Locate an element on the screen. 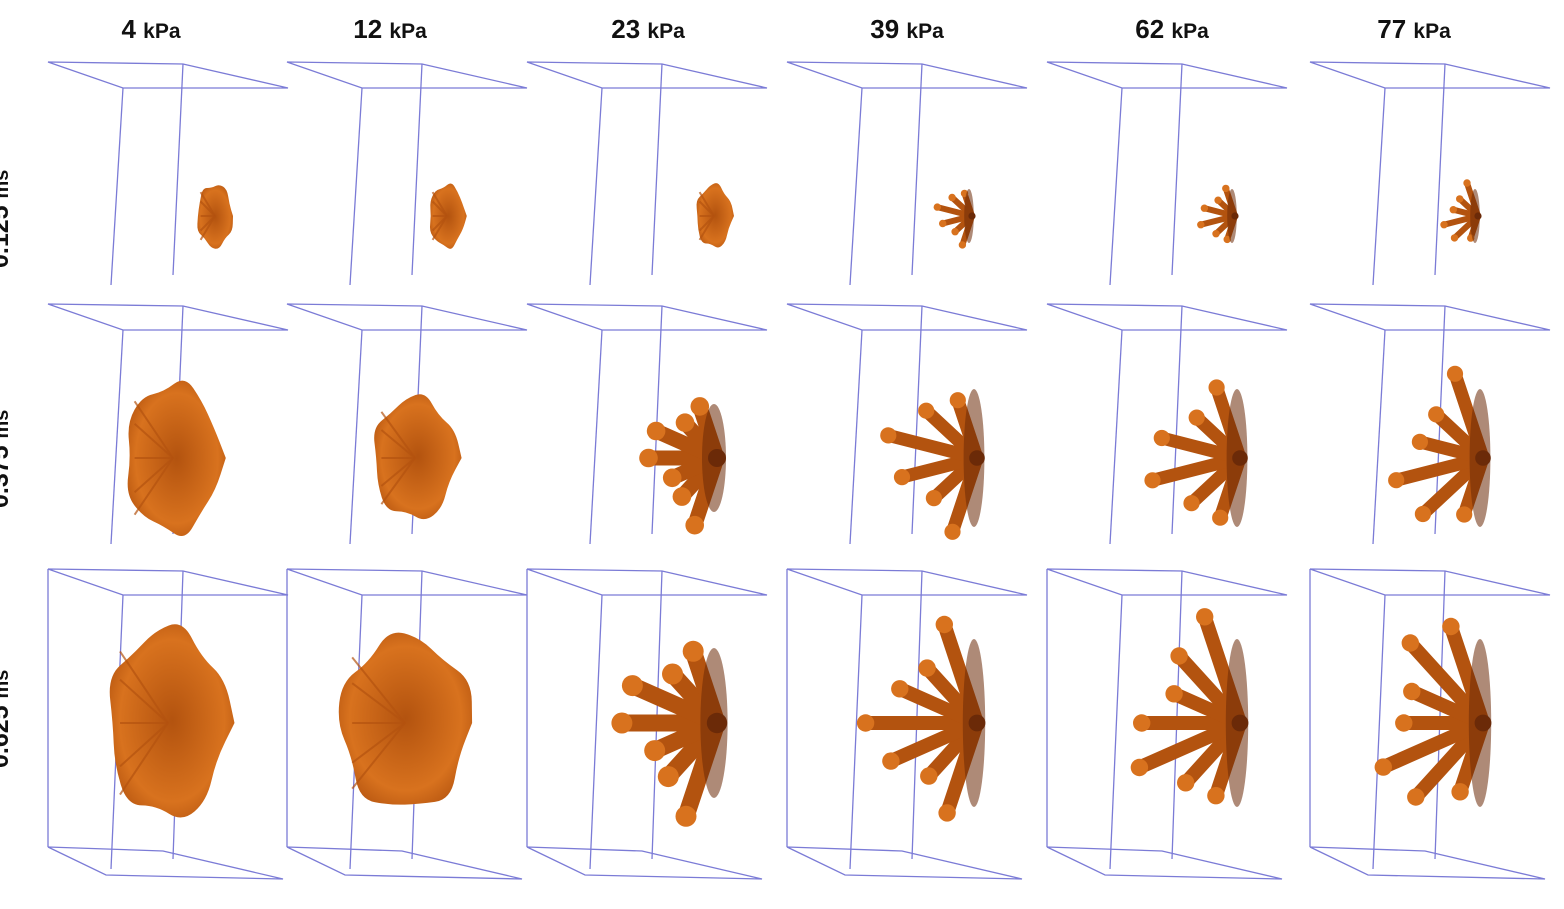 This screenshot has width=1564, height=909. droplet-frame-r1-c5 is located at coordinates (1430, 424).